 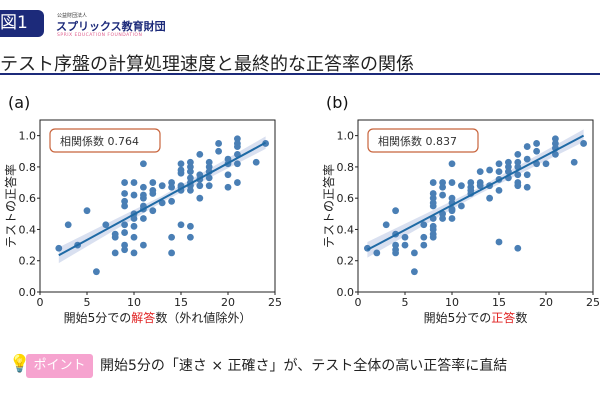 What do you see at coordinates (207, 64) in the screenshot?
I see `page-title: テスト序盤の計算処理速度と最終的な正答率の関係` at bounding box center [207, 64].